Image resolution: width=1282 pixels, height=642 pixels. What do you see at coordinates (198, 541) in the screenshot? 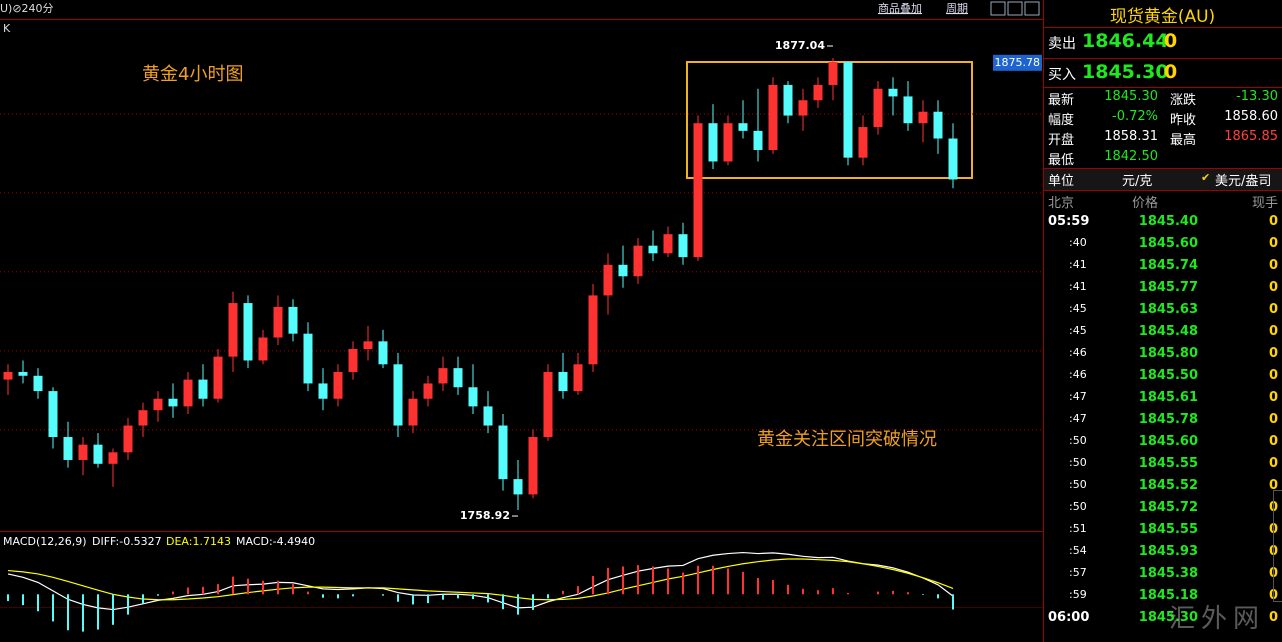
I see `legend-entry: DEA:1.7143` at bounding box center [198, 541].